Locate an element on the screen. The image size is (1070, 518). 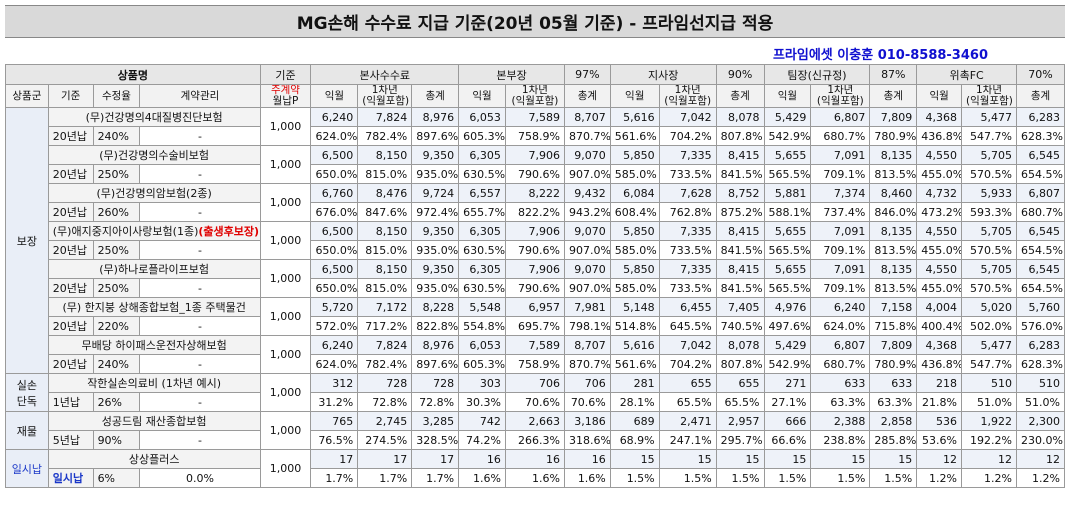
header-period: 기준 is located at coordinates (70, 96).